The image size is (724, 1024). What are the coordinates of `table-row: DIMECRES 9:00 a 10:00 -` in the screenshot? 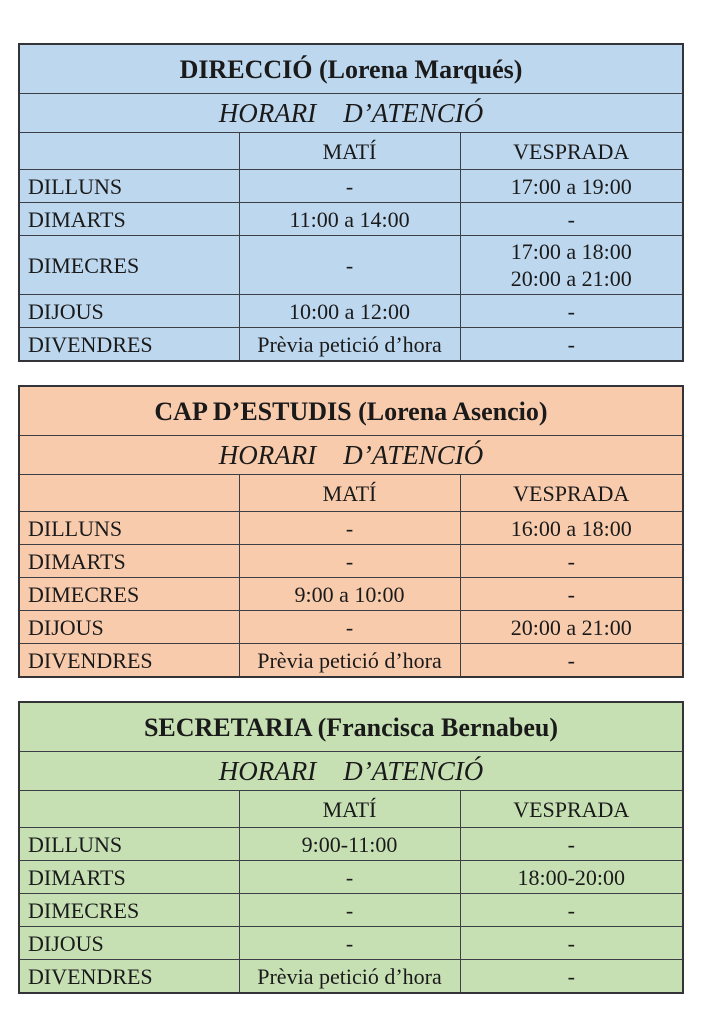 It's located at (351, 594).